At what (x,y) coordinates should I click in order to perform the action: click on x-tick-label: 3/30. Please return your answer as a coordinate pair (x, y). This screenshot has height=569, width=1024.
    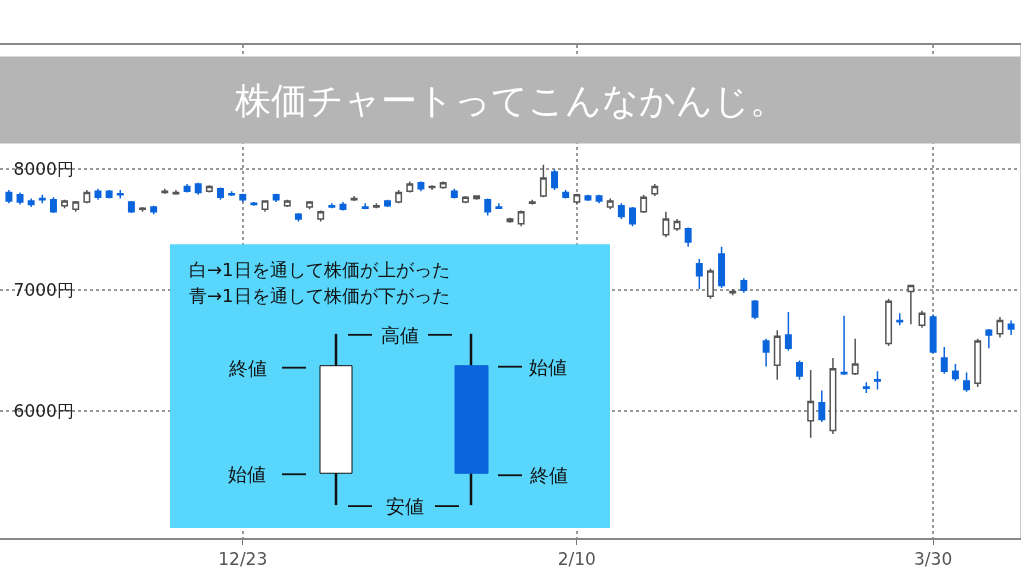
    Looking at the image, I should click on (933, 559).